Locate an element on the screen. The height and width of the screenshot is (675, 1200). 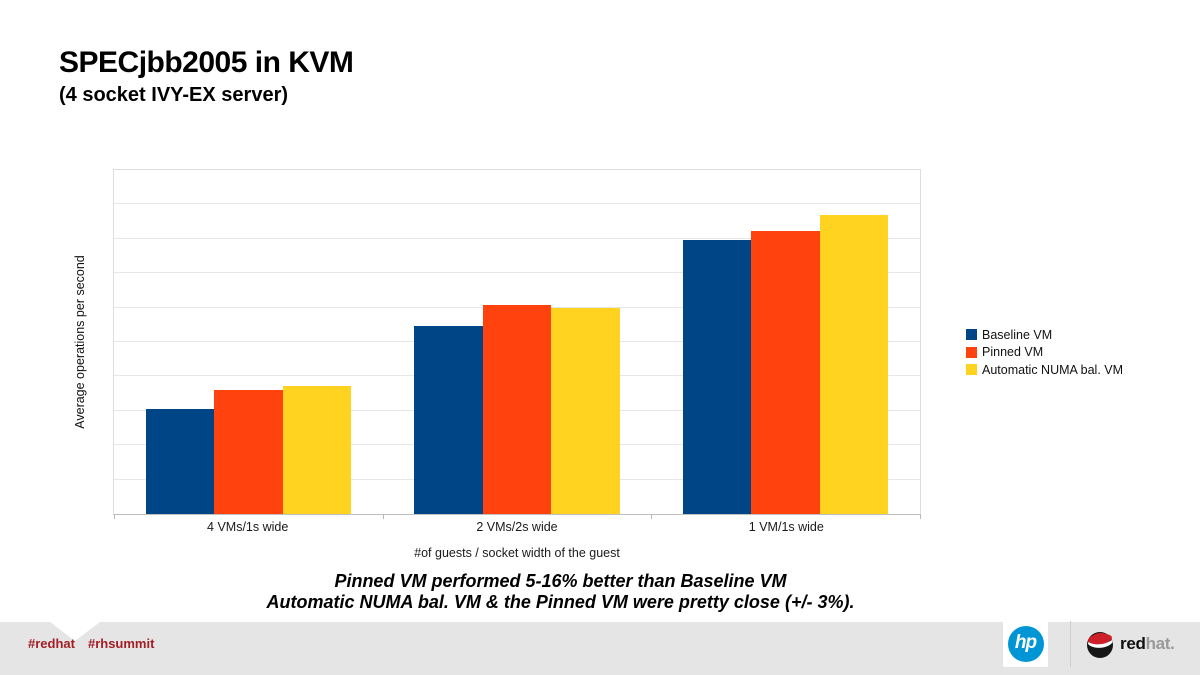
legend-item: Automatic NUMA bal. VM is located at coordinates (1044, 370).